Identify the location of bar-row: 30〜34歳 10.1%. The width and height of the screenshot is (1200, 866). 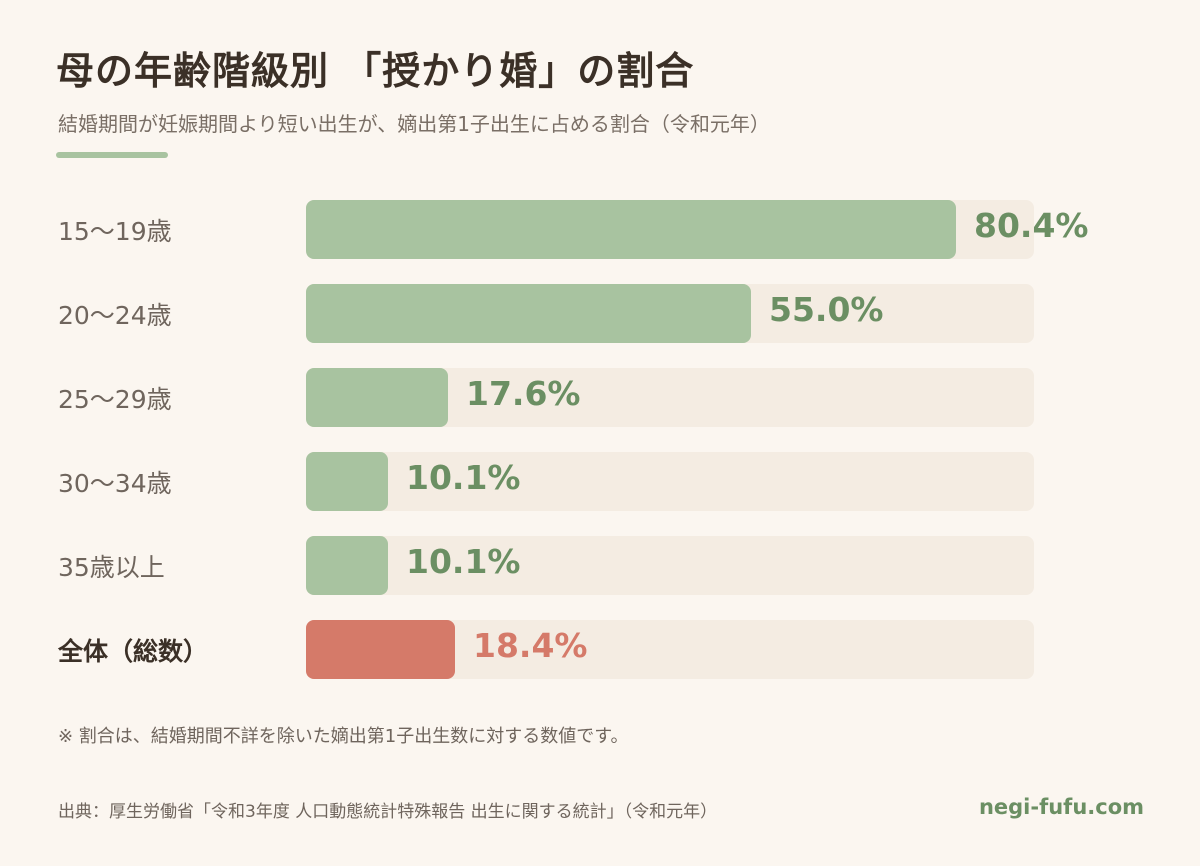
(600, 482).